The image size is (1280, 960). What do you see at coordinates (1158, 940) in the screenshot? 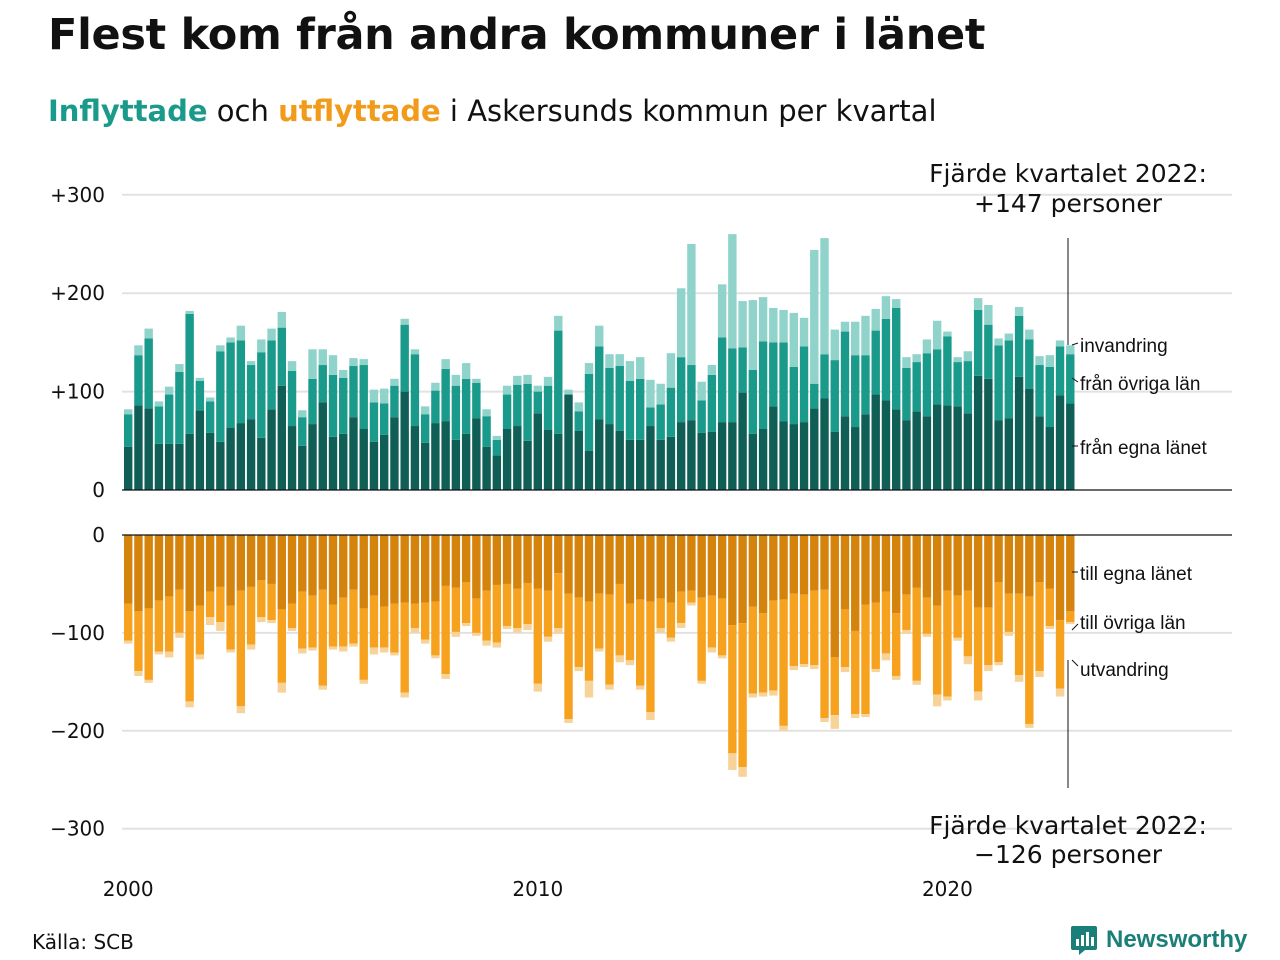
I see `newsworthy-logo: Newsworthy` at bounding box center [1158, 940].